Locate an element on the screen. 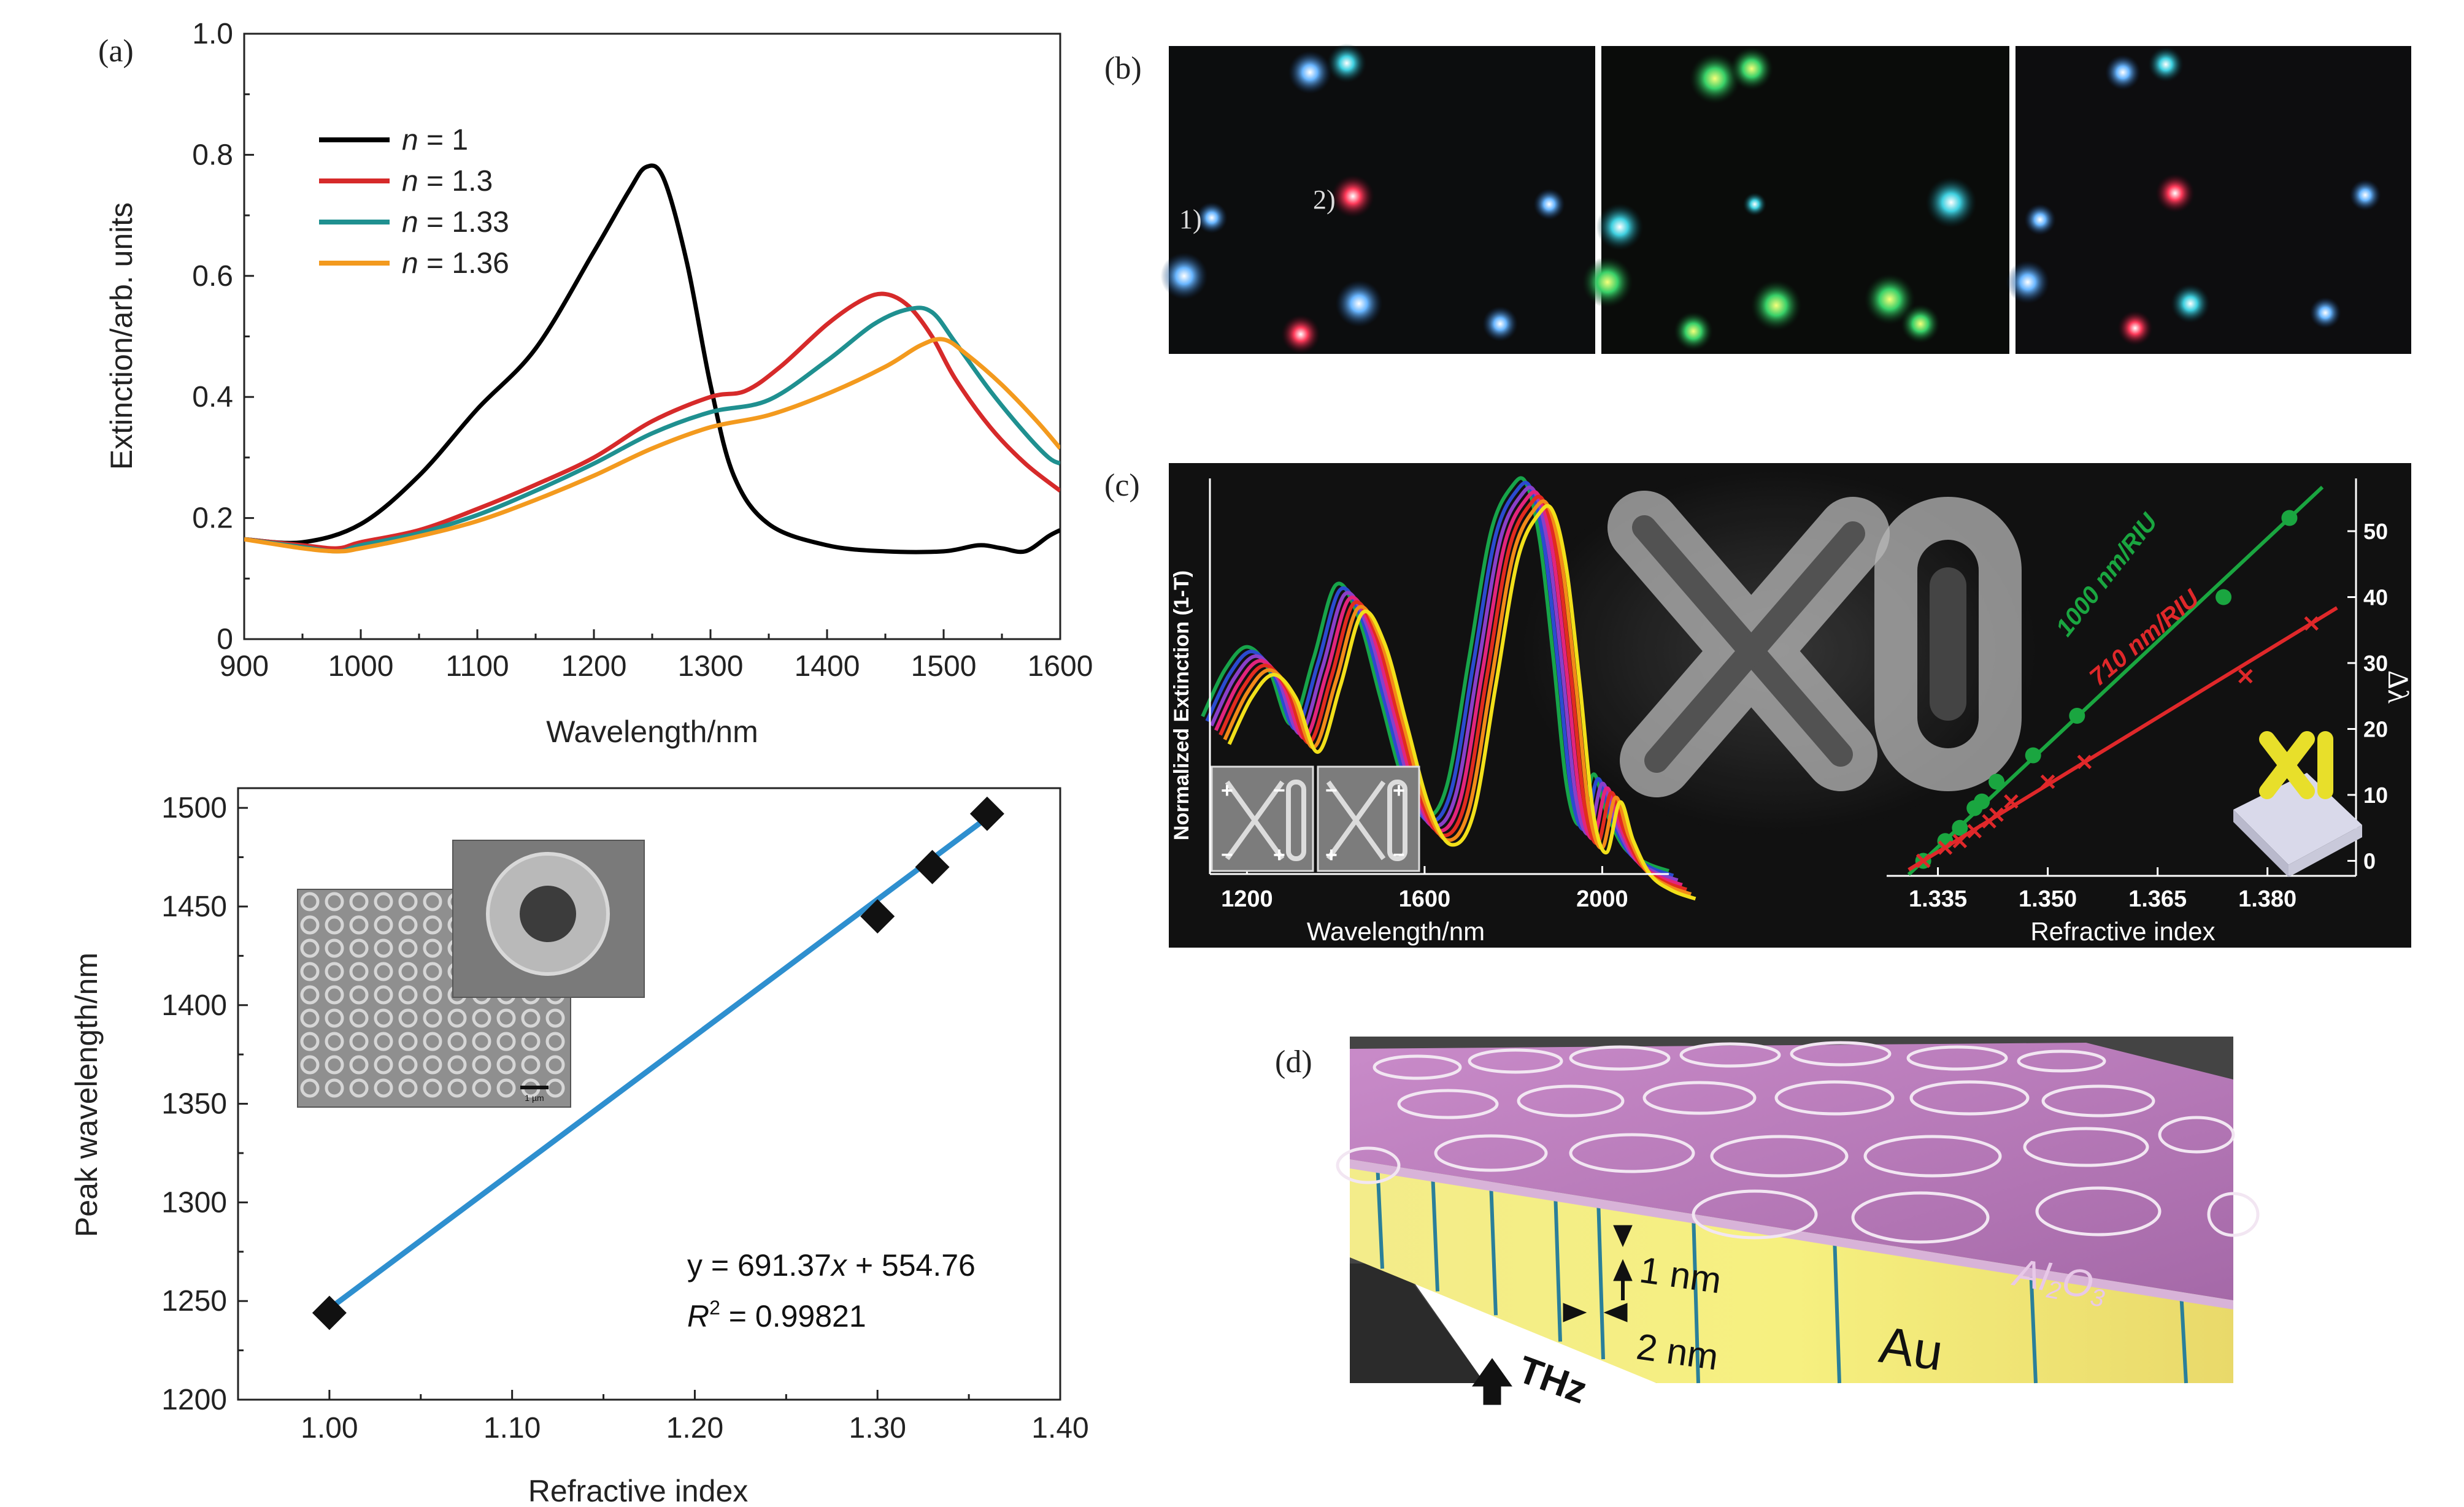 The width and height of the screenshot is (2464, 1507). legend-entry: n = 1.3 is located at coordinates (448, 181).